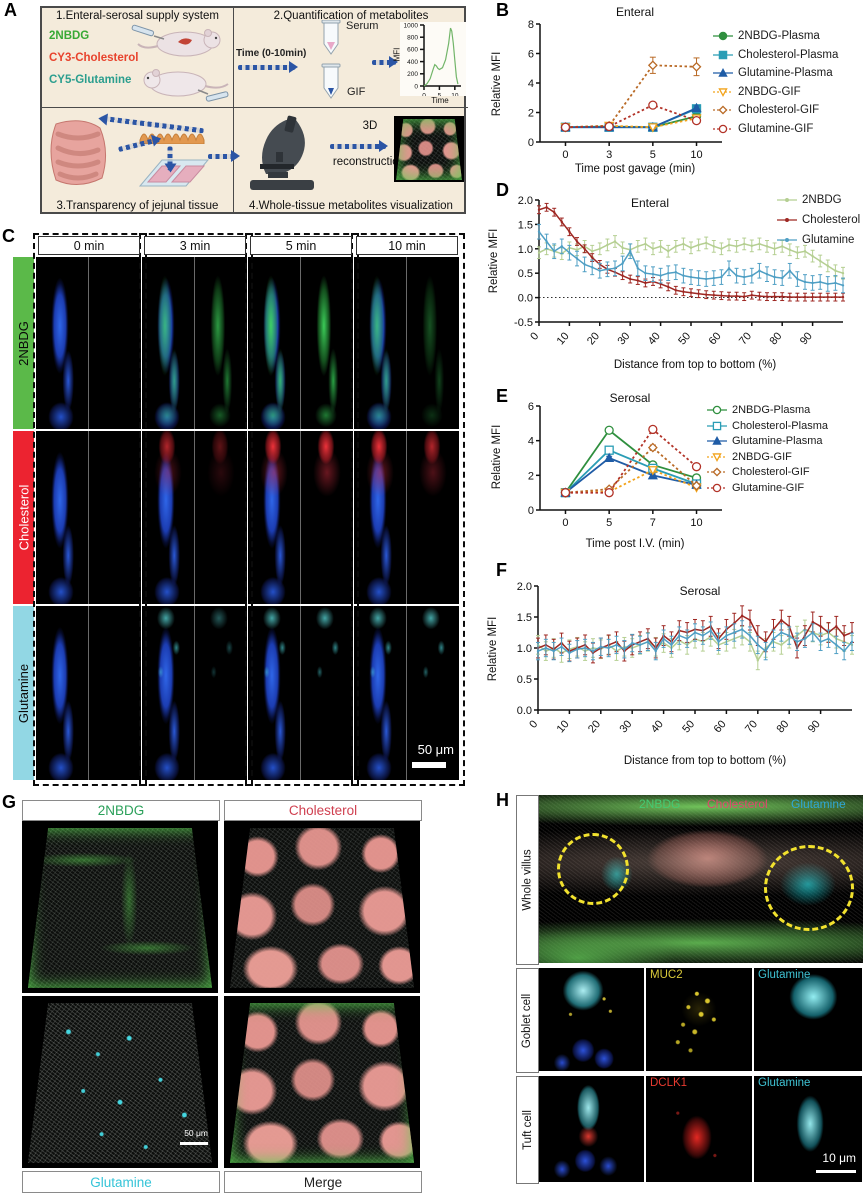  I want to click on svg-text: 0.0, so click(524, 711).